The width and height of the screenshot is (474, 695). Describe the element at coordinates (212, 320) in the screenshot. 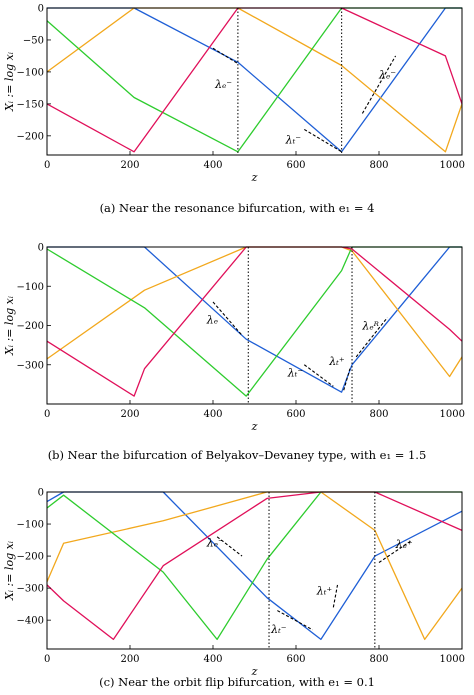

I see `annotation-label-0: λₑ` at that location.